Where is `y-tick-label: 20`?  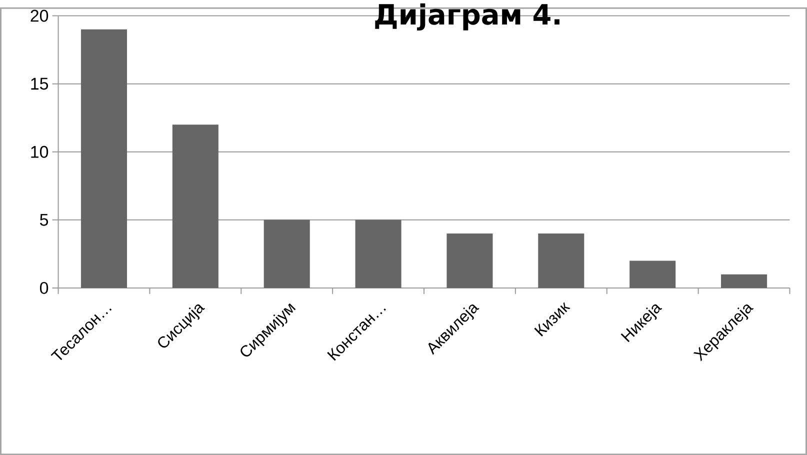
y-tick-label: 20 is located at coordinates (39, 16).